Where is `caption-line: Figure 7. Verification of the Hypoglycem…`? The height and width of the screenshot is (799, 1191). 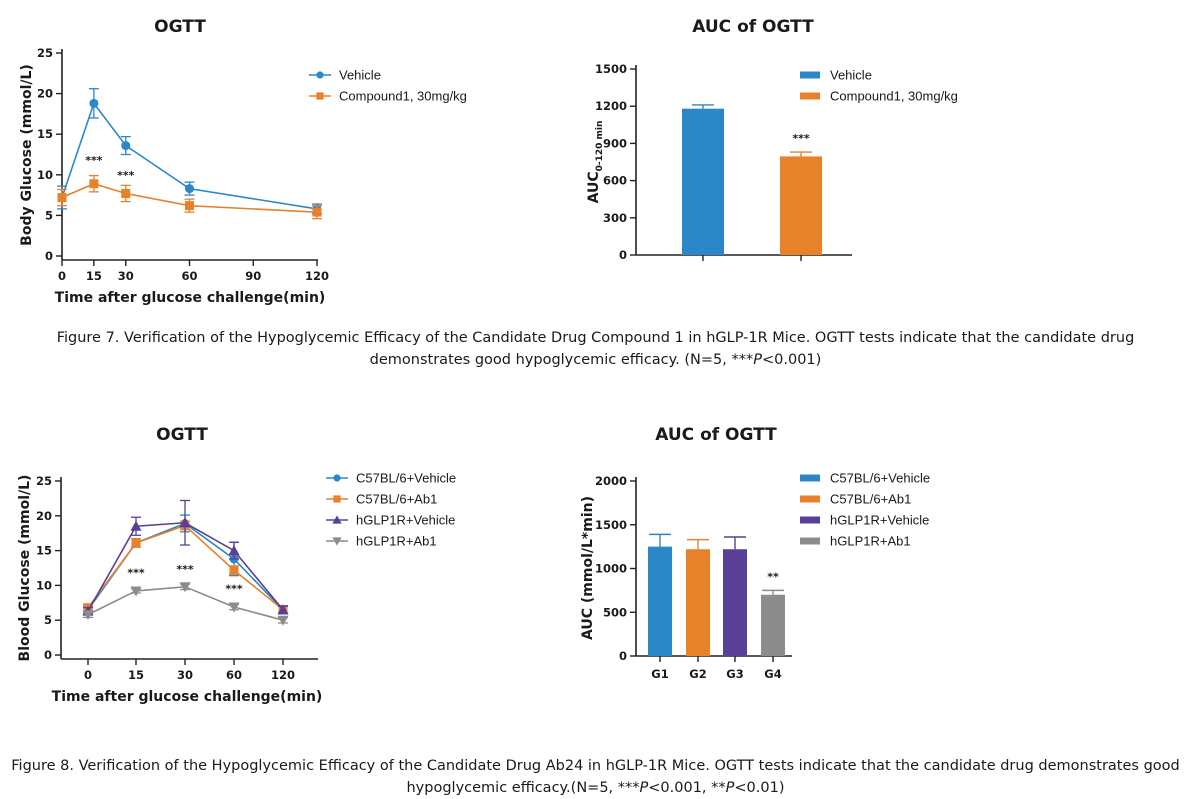 caption-line: Figure 7. Verification of the Hypoglycem… is located at coordinates (595, 338).